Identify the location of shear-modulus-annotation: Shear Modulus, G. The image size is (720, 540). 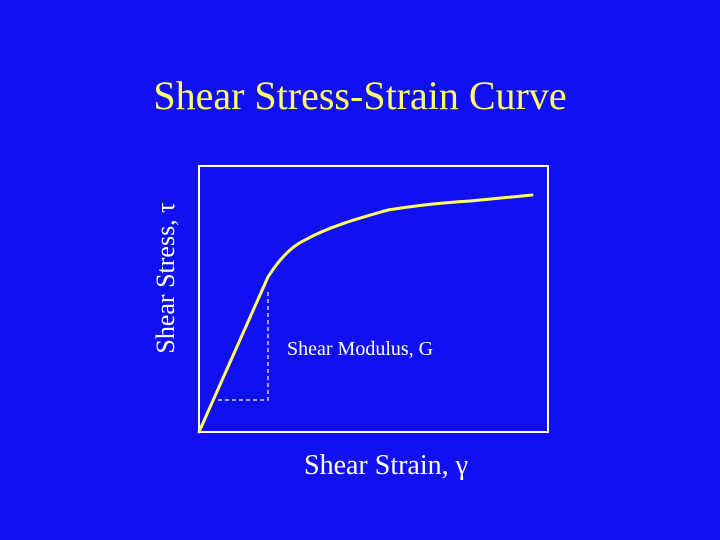
(360, 349).